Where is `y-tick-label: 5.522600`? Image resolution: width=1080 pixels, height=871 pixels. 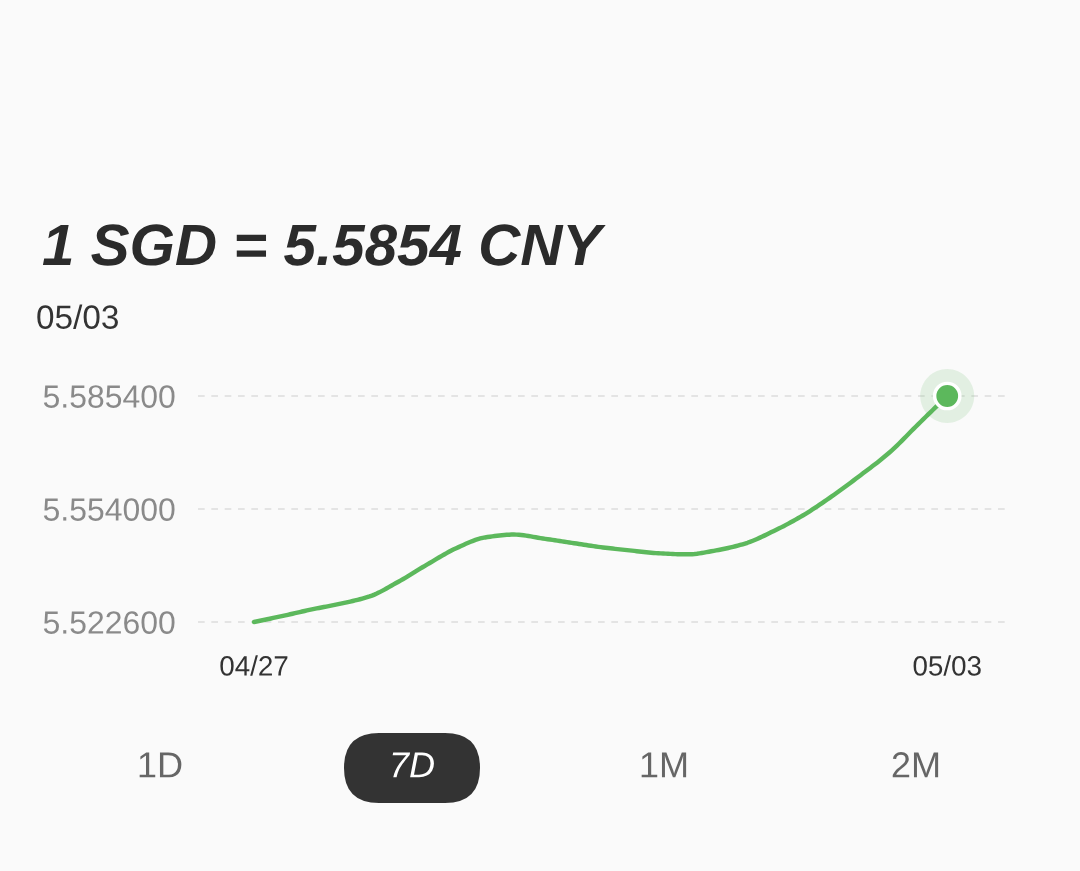 y-tick-label: 5.522600 is located at coordinates (109, 622).